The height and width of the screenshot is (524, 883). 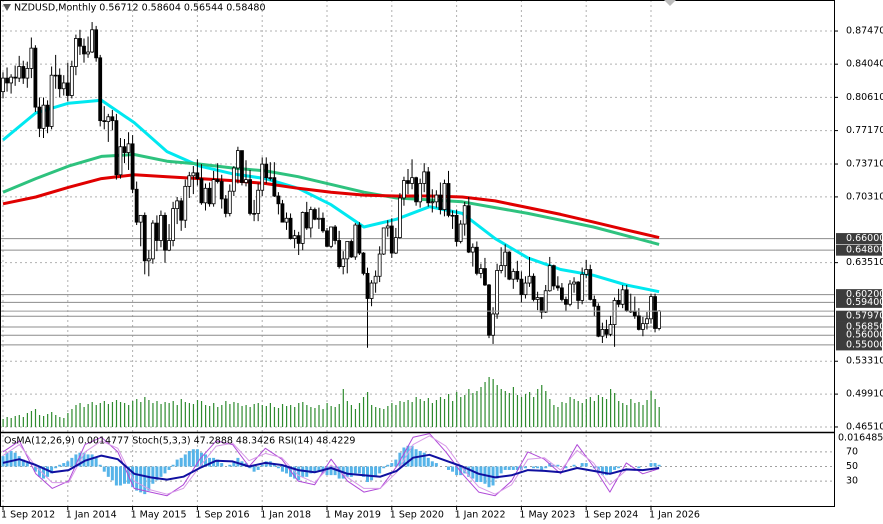 What do you see at coordinates (864, 327) in the screenshot?
I see `level-label: 0.56850` at bounding box center [864, 327].